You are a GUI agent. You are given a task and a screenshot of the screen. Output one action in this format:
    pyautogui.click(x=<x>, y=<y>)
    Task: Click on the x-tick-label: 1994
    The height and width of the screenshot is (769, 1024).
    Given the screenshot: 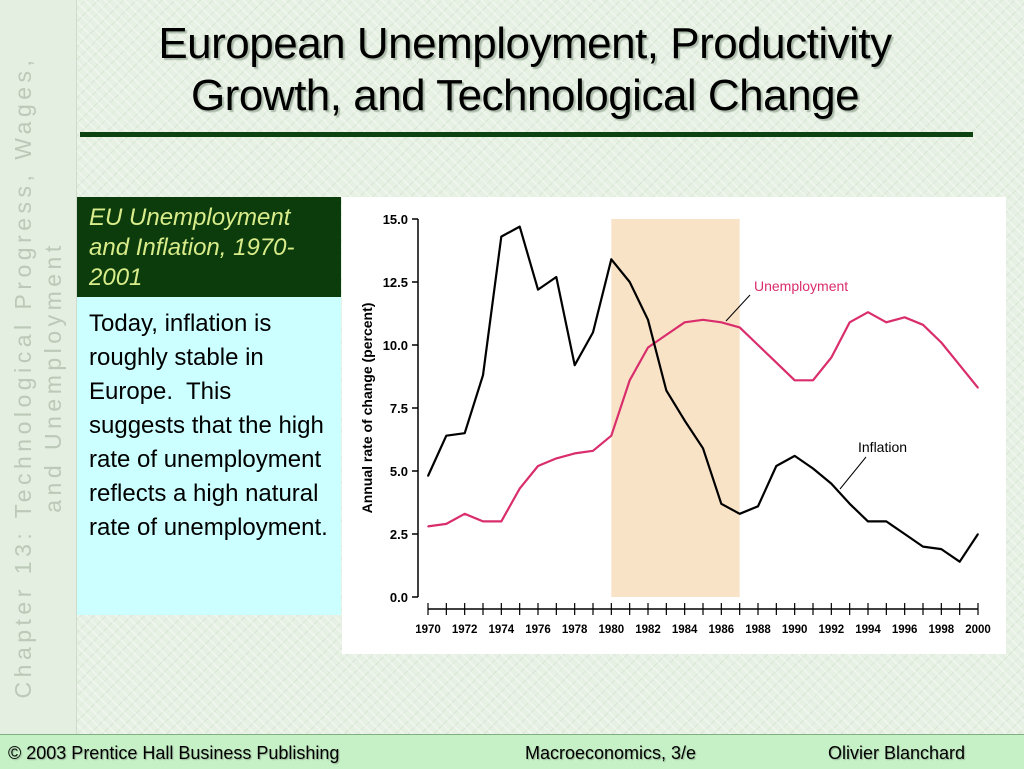 What is the action you would take?
    pyautogui.click(x=868, y=630)
    